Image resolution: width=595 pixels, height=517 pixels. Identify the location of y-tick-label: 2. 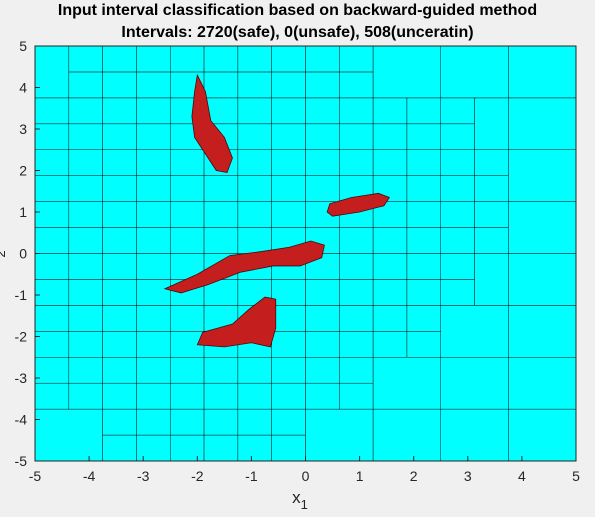
(23, 171).